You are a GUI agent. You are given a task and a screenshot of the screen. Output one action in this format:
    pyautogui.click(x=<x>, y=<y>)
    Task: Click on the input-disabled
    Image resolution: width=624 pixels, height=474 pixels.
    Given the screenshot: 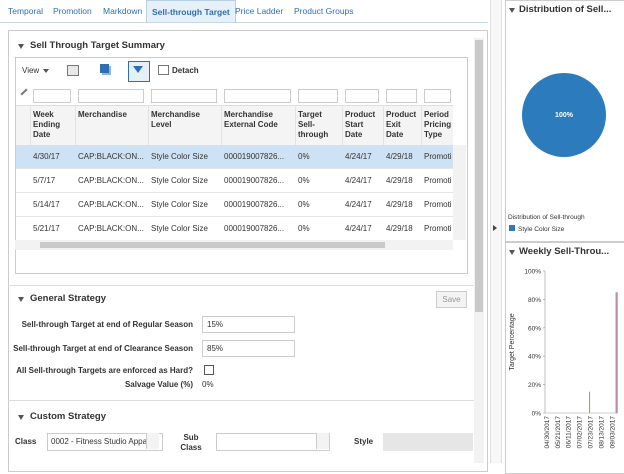 What is the action you would take?
    pyautogui.click(x=428, y=442)
    